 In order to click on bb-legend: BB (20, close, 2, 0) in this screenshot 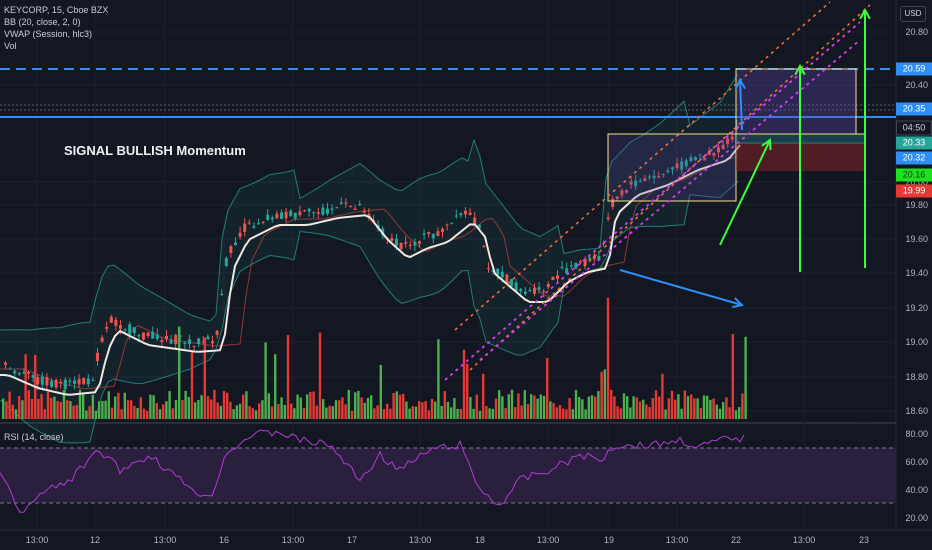, I will do `click(42, 22)`.